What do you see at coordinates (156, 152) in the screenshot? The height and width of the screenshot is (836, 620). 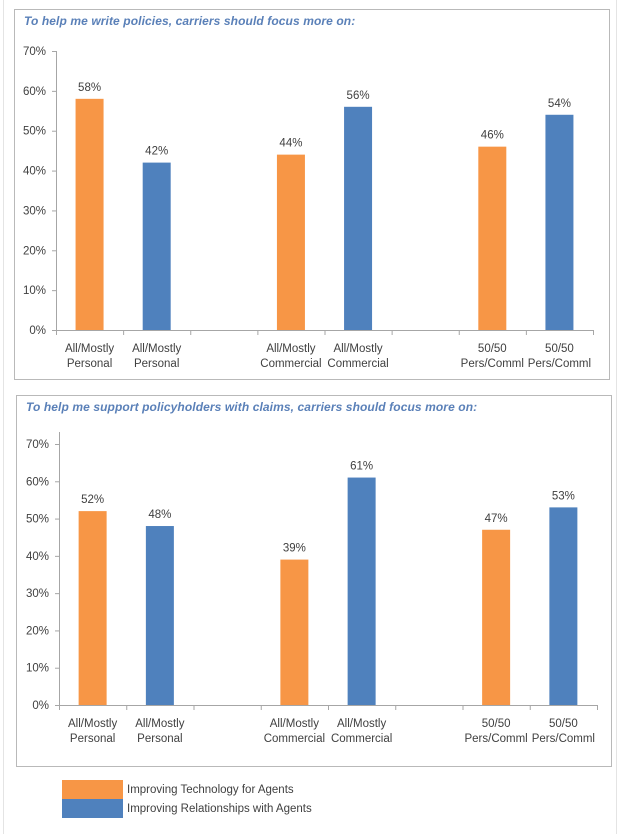 I see `data-label: 42%` at bounding box center [156, 152].